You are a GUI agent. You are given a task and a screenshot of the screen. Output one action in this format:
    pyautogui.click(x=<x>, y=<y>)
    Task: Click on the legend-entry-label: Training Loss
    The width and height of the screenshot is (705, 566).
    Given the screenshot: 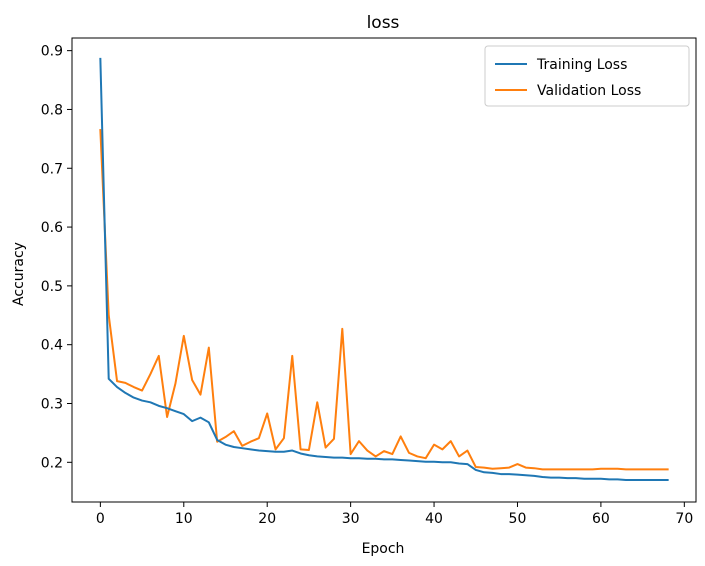 What is the action you would take?
    pyautogui.click(x=581, y=65)
    